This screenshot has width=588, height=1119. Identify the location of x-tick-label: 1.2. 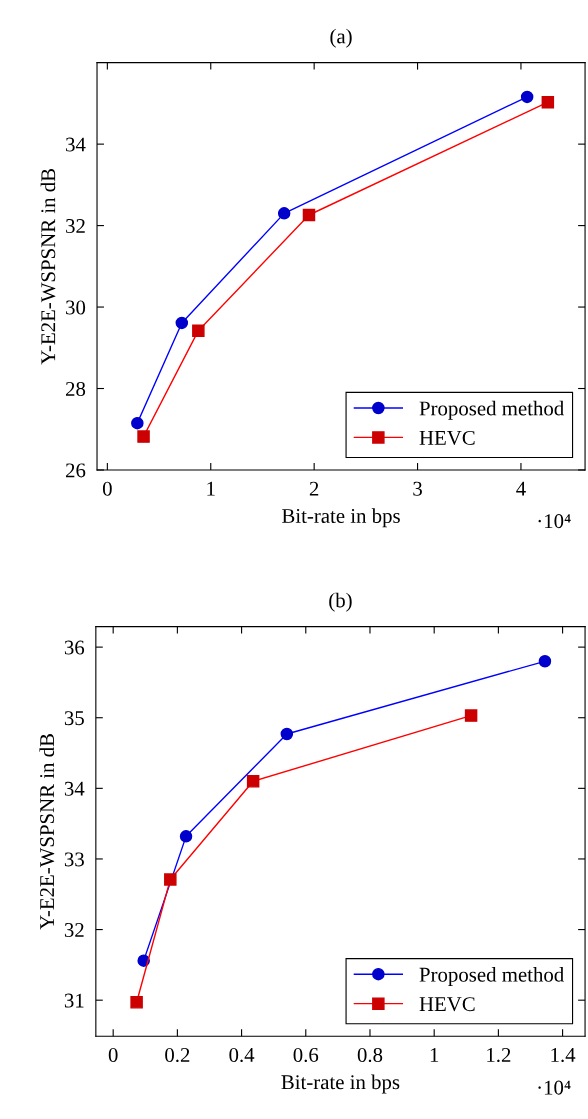
(499, 1055).